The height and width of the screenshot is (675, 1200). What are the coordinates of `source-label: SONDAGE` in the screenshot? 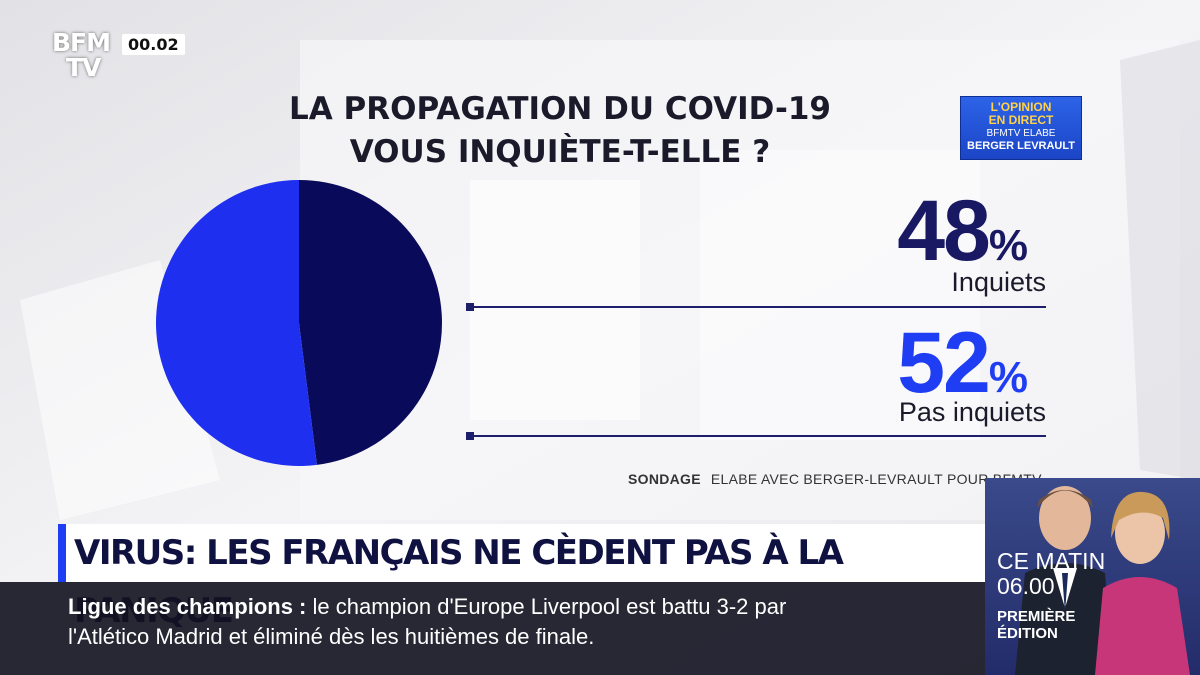 It's located at (664, 479).